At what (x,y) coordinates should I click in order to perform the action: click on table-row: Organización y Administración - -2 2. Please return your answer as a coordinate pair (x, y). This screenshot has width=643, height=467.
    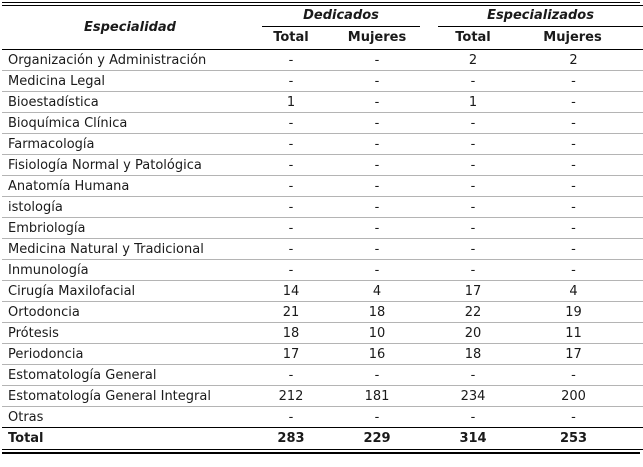
    Looking at the image, I should click on (322, 60).